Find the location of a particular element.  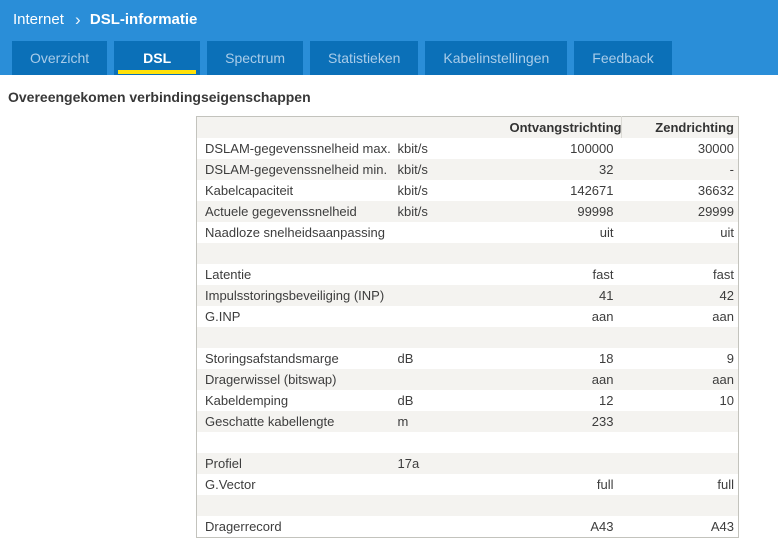

cell-property: Actuele gegevenssnelheid is located at coordinates (281, 211).